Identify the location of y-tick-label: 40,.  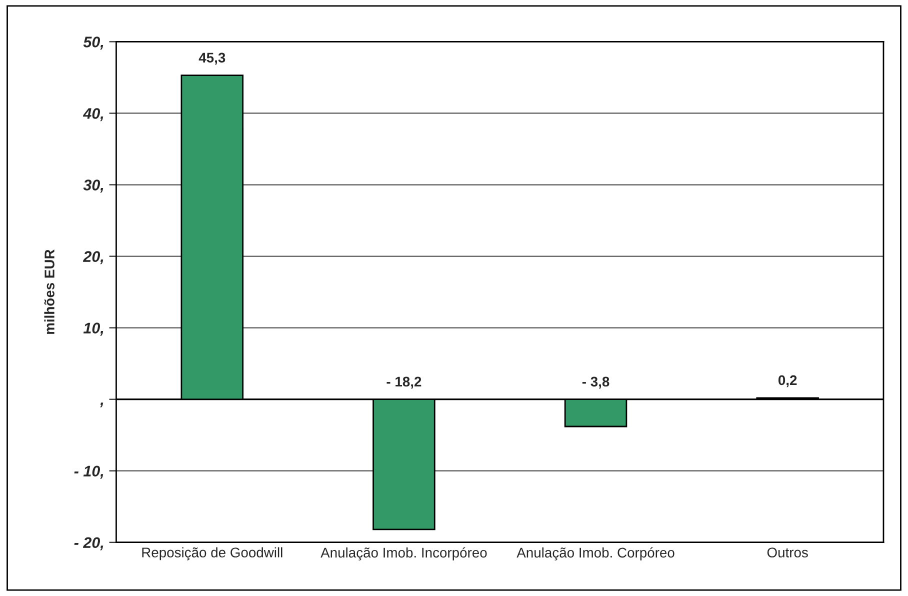
(93, 115).